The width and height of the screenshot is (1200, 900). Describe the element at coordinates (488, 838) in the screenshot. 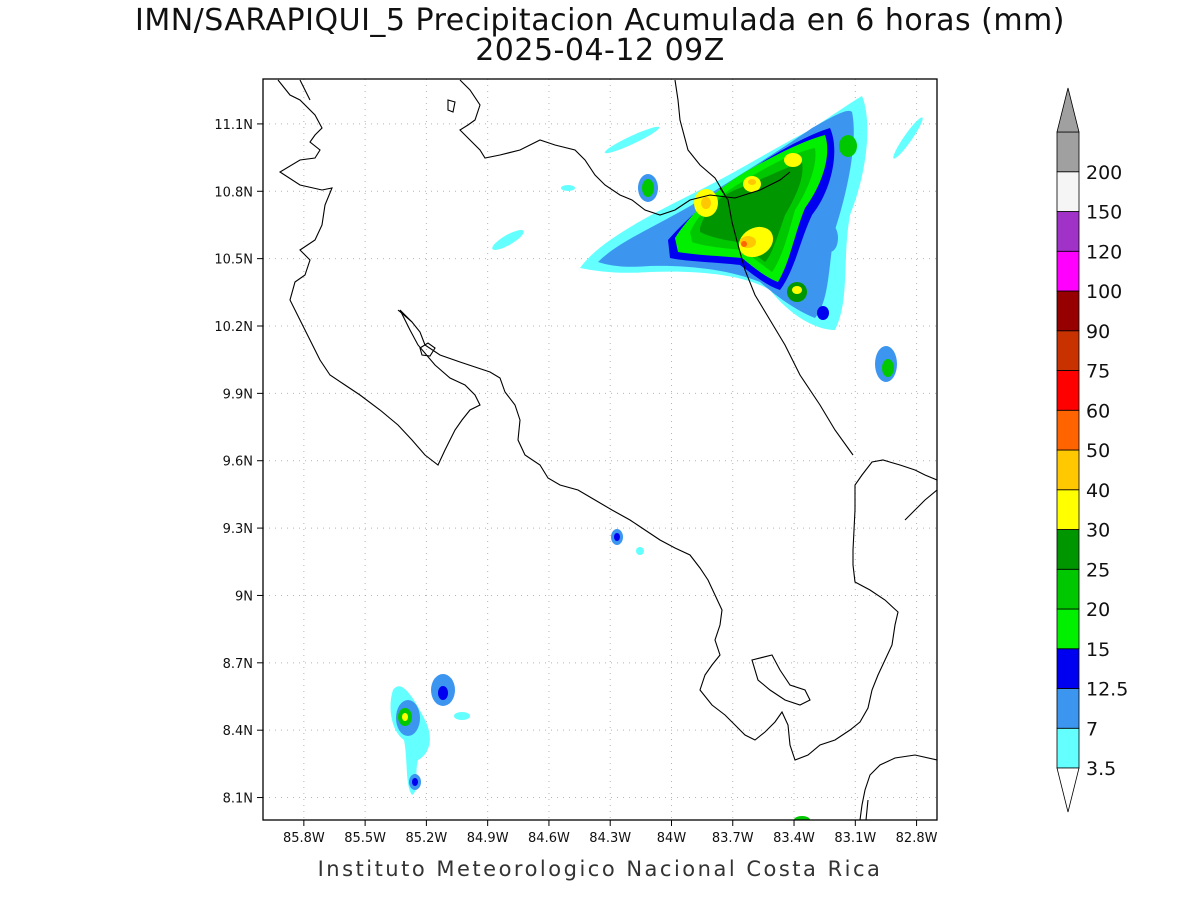

I see `lon-tick-label: 84.9W` at that location.